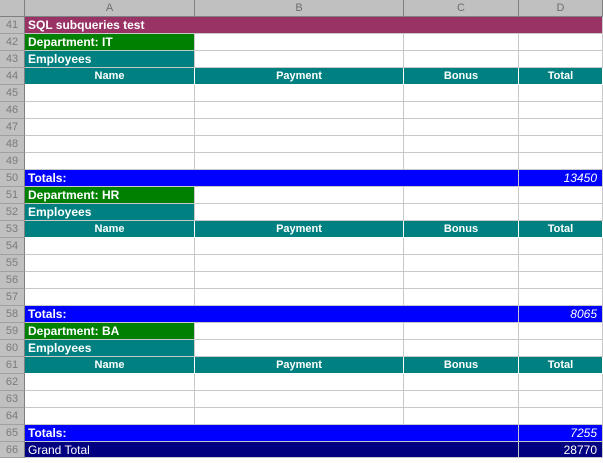 Image resolution: width=603 pixels, height=463 pixels. What do you see at coordinates (110, 42) in the screenshot?
I see `department-label: Department: IT` at bounding box center [110, 42].